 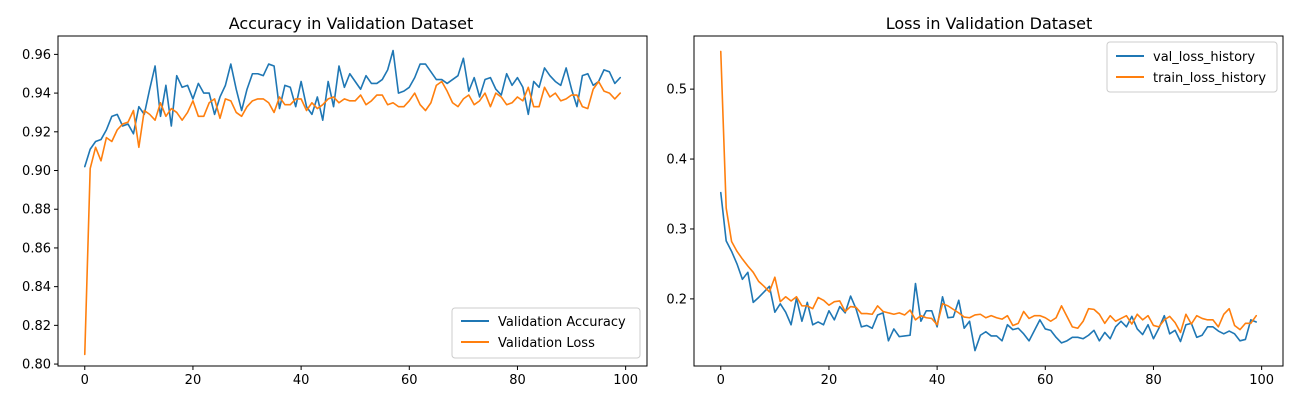 What do you see at coordinates (1261, 380) in the screenshot?
I see `loss-x-tick-label: 100` at bounding box center [1261, 380].